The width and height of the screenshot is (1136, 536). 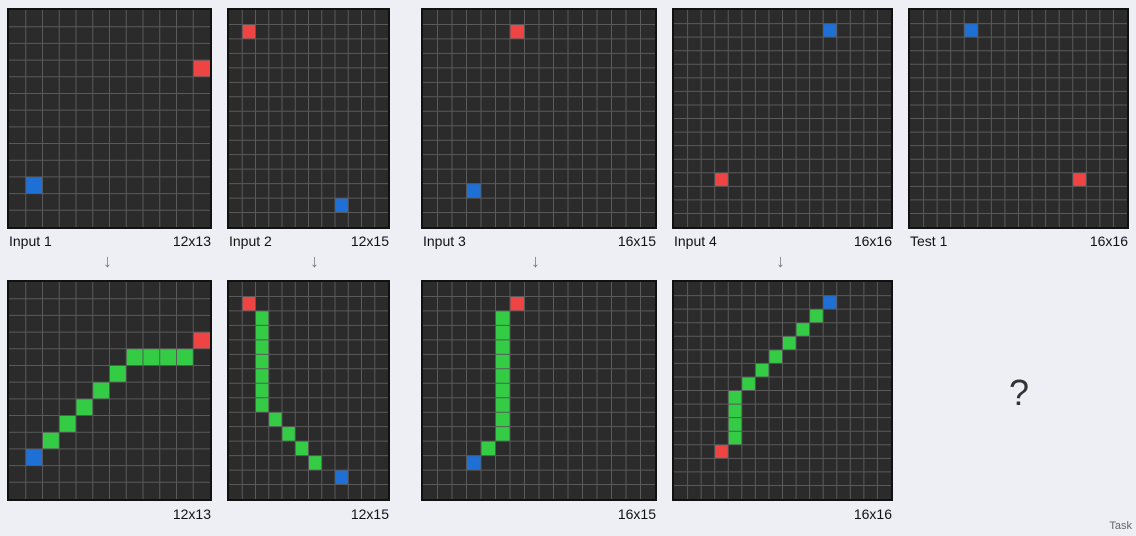 What do you see at coordinates (1108, 241) in the screenshot?
I see `test-size-1: 16x16` at bounding box center [1108, 241].